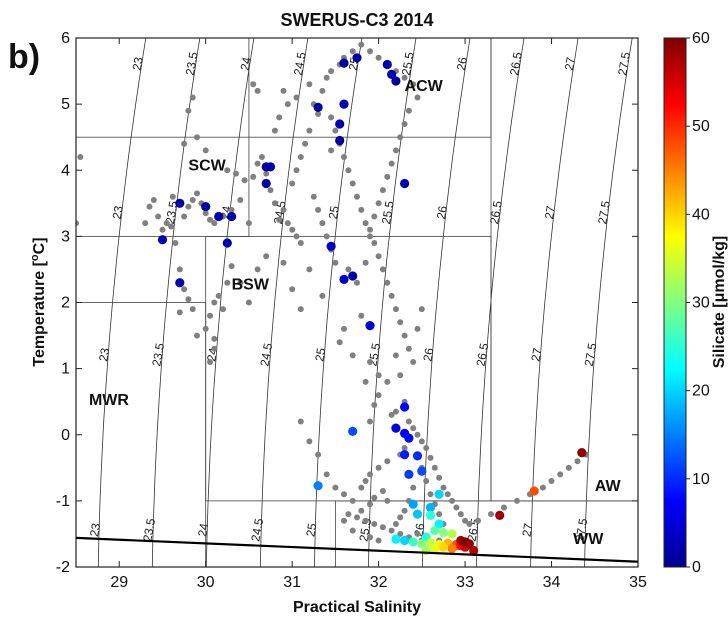 This screenshot has height=617, width=728. I want to click on colorbar-tick-label: 50, so click(701, 126).